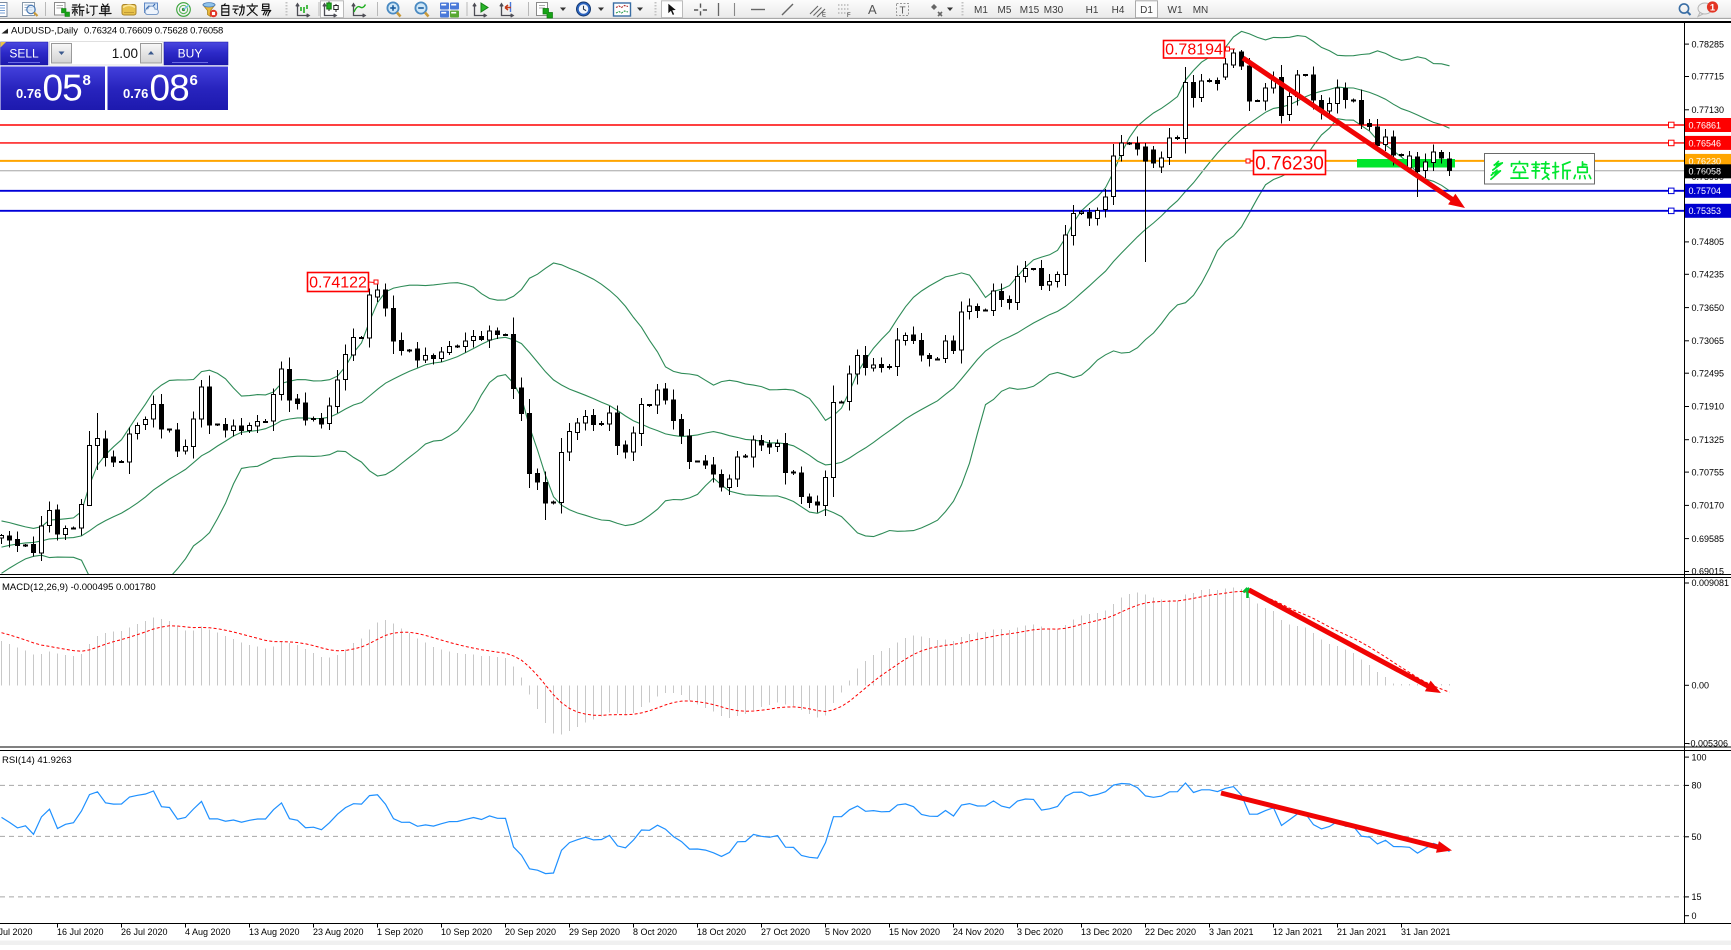  Describe the element at coordinates (530, 932) in the screenshot. I see `svg-text: 20 Sep 2020` at that location.